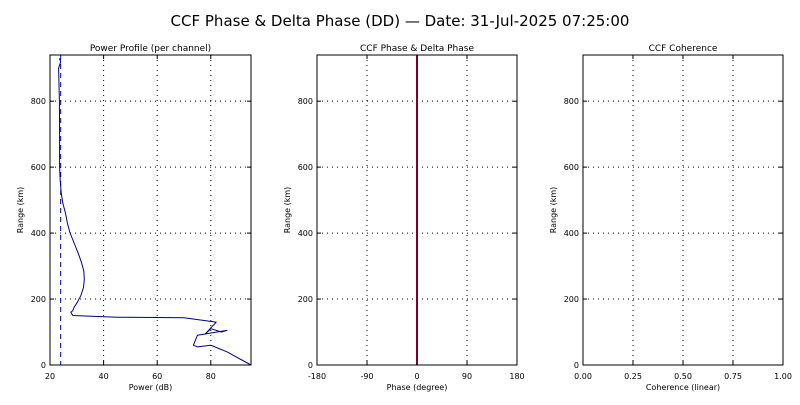  I want to click on x-tick-label: 0.50, so click(683, 376).